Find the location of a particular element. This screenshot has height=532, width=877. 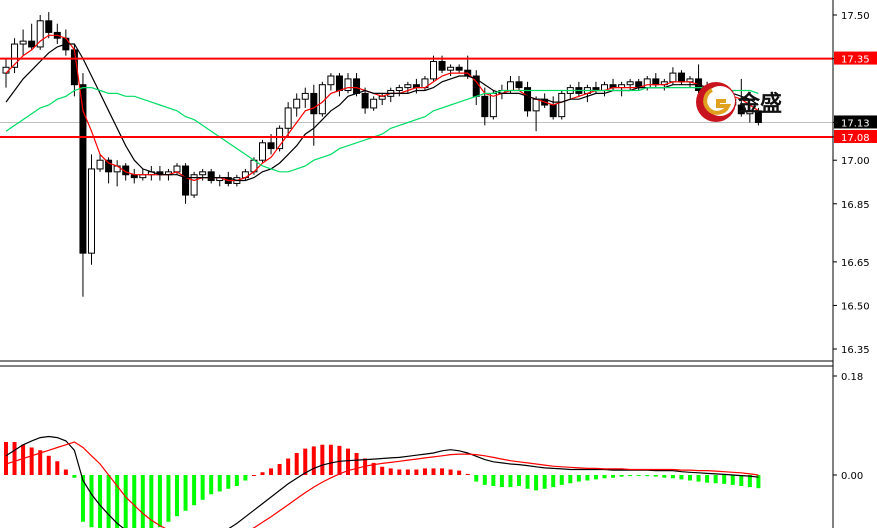

y-tick-label: 17.13 is located at coordinates (855, 123).